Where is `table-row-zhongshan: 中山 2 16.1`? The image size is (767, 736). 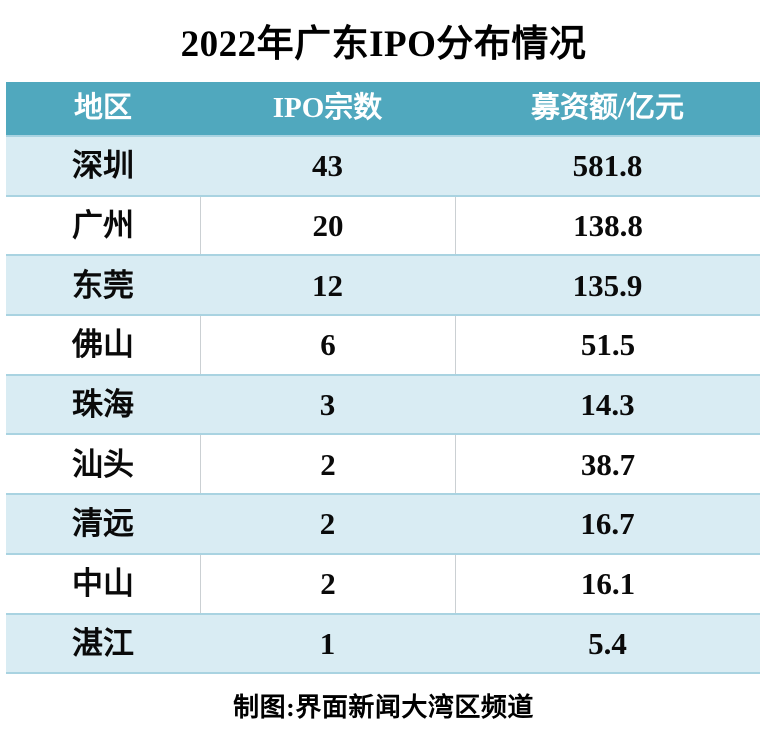 table-row-zhongshan: 中山 2 16.1 is located at coordinates (383, 584).